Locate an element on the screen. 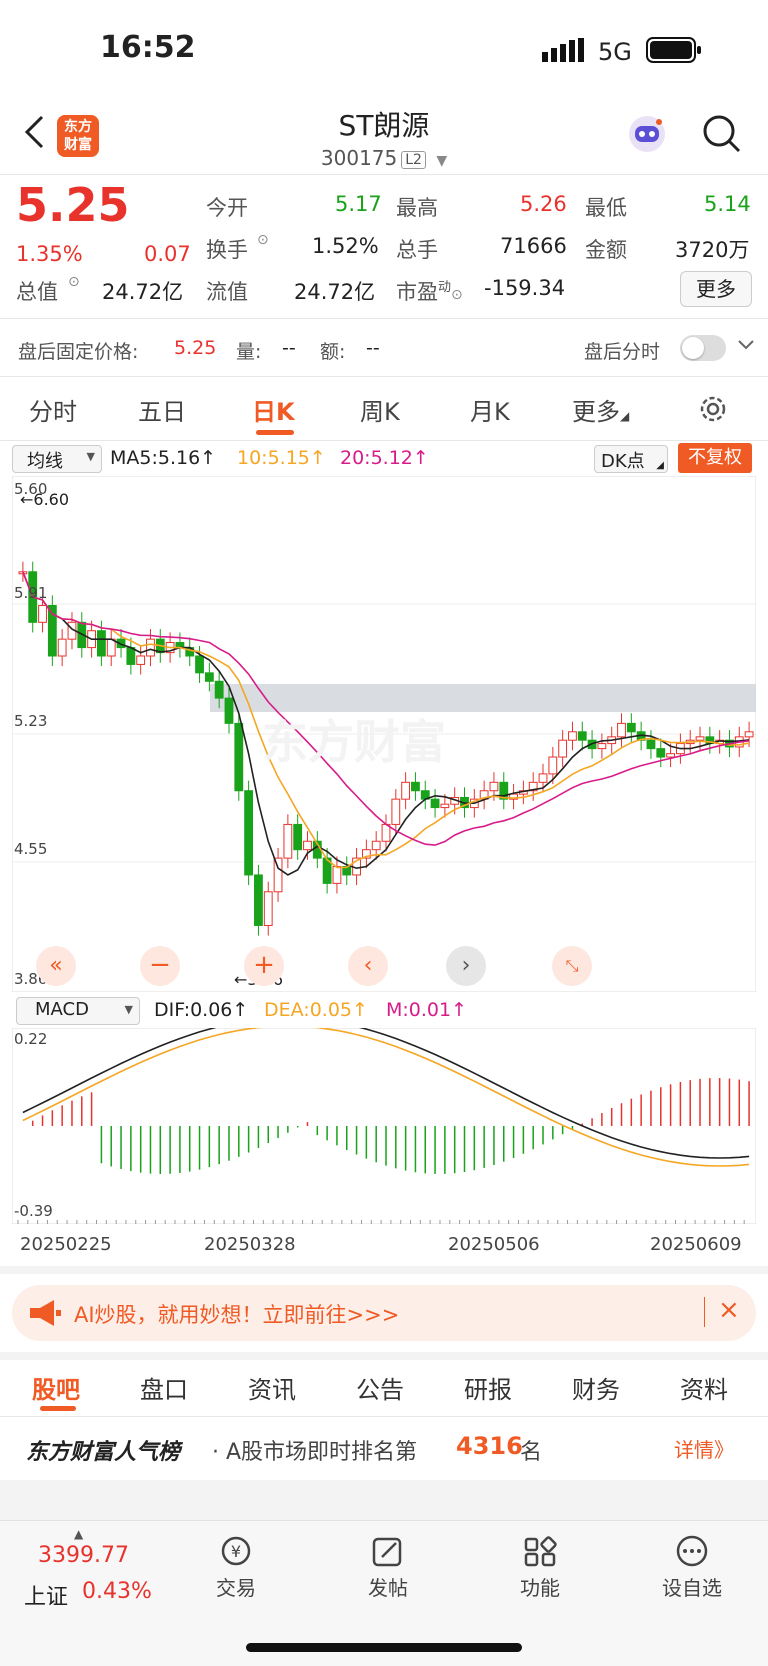 Image resolution: width=768 pixels, height=1666 pixels. volume-value: 71666 is located at coordinates (533, 246).